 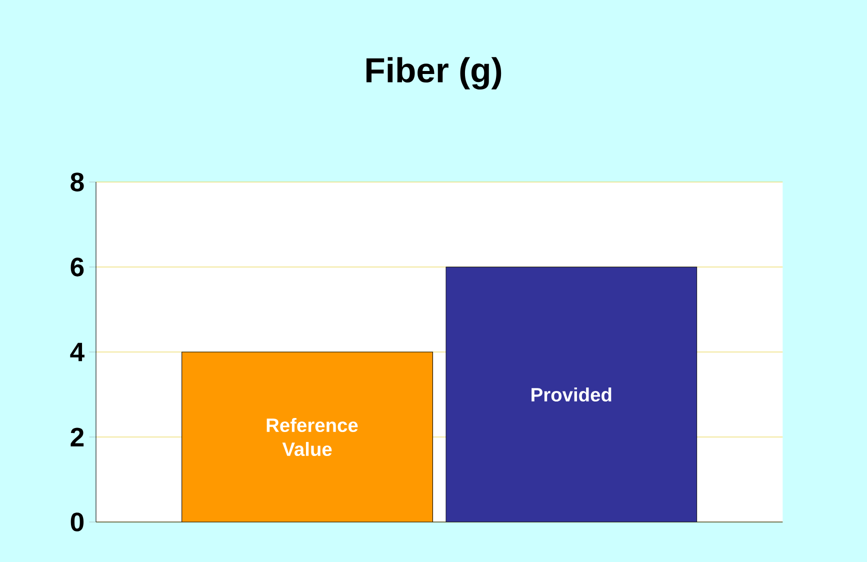 I want to click on y-tick-label: 0, so click(x=77, y=522).